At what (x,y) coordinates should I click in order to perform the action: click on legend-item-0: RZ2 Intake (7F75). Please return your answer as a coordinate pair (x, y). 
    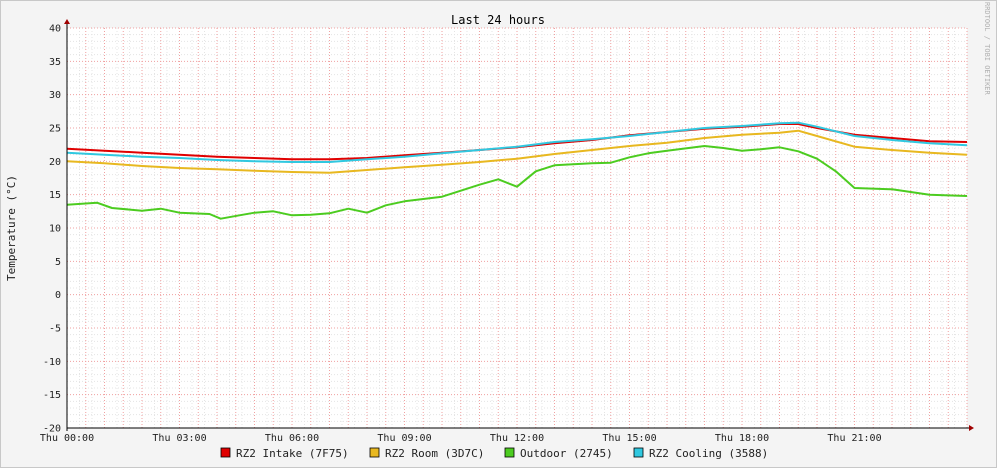
    Looking at the image, I should click on (284, 453).